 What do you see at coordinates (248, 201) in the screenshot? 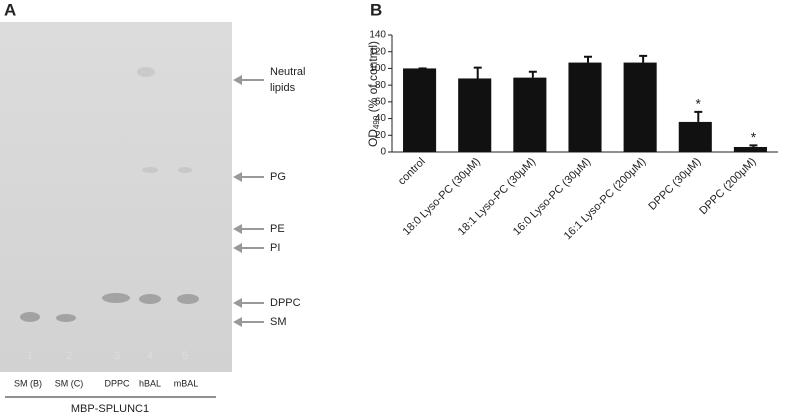
I see `marker-arrows` at bounding box center [248, 201].